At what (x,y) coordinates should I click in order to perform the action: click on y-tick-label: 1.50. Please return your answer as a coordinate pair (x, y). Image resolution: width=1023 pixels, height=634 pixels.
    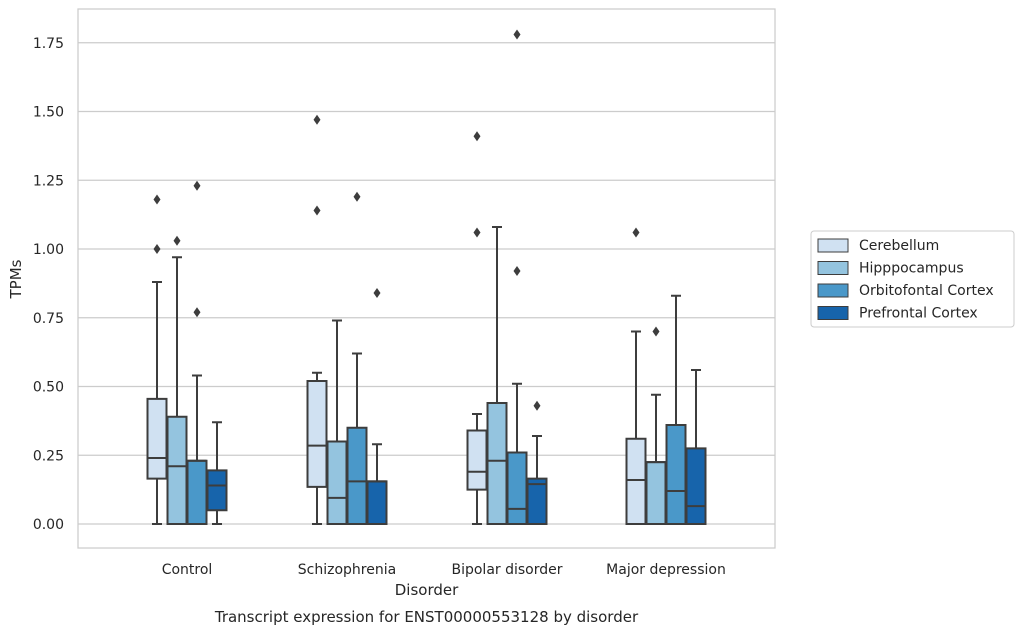
    Looking at the image, I should click on (48, 113).